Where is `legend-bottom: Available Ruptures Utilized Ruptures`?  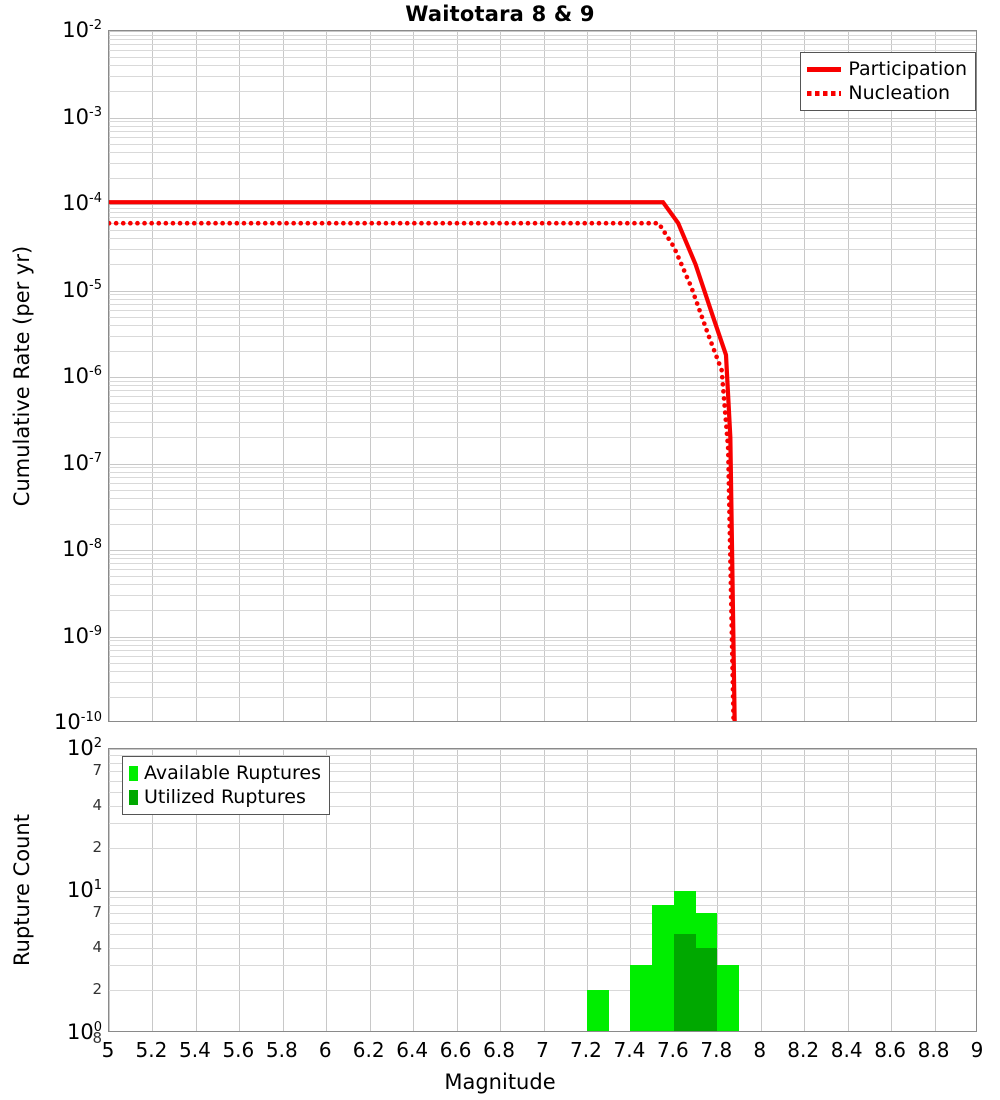 legend-bottom: Available Ruptures Utilized Ruptures is located at coordinates (226, 785).